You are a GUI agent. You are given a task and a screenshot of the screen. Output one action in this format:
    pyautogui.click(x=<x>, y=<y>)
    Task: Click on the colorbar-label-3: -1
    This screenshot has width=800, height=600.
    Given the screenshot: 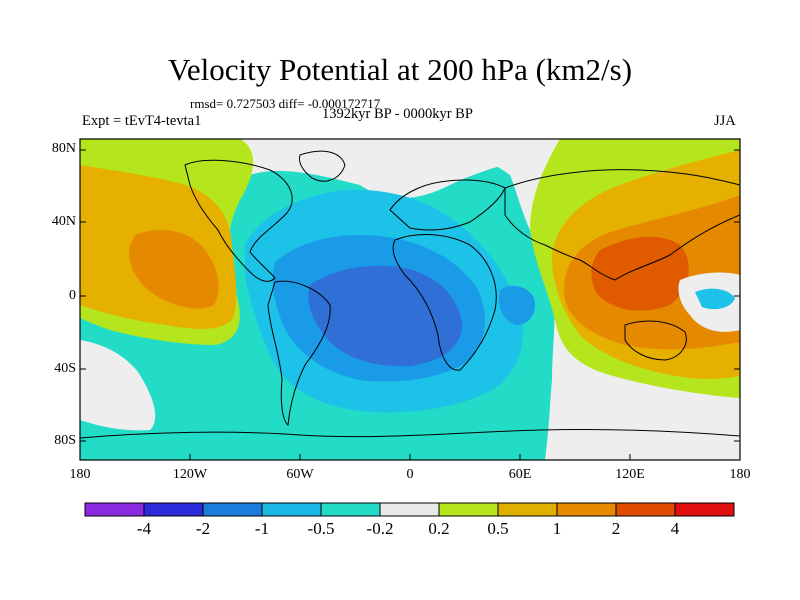 What is the action you would take?
    pyautogui.click(x=262, y=528)
    